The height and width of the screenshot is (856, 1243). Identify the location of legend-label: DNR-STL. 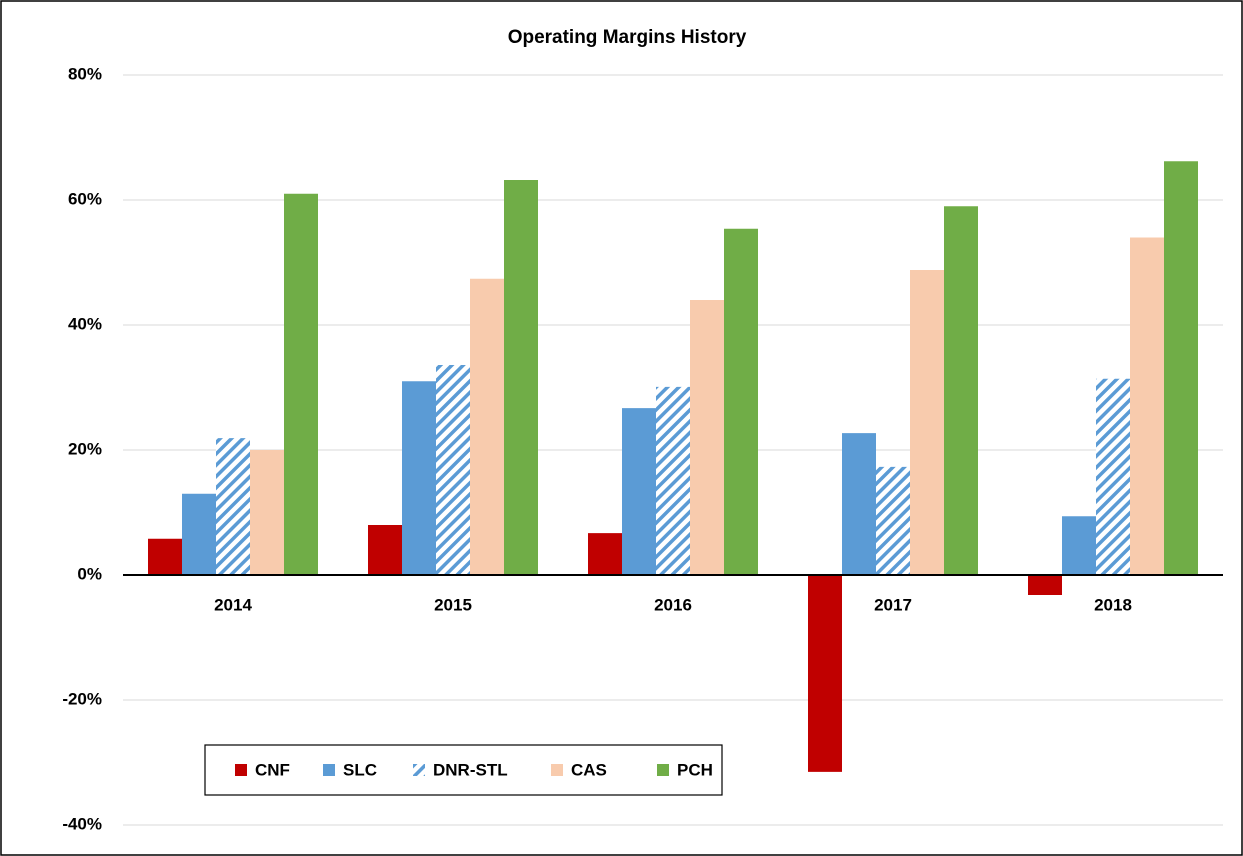
(470, 769).